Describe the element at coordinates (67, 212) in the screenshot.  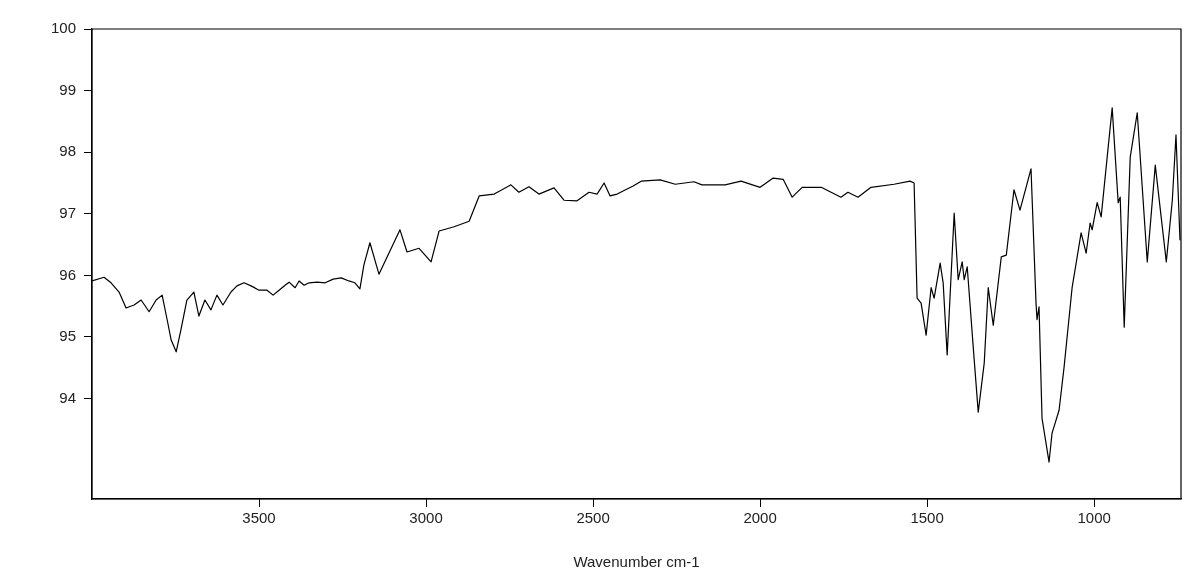
I see `y-tick-label: 97` at that location.